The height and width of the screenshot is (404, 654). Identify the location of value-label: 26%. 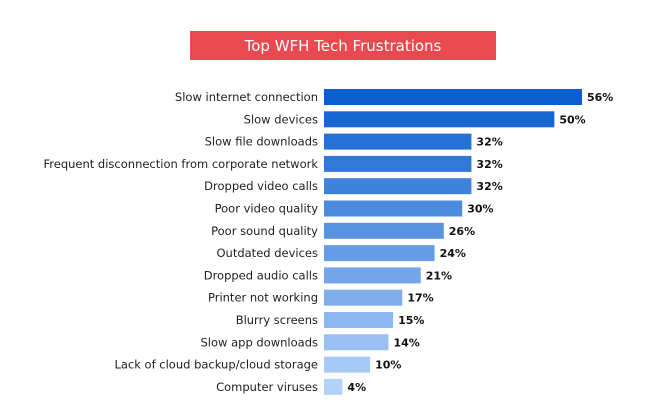
(462, 231).